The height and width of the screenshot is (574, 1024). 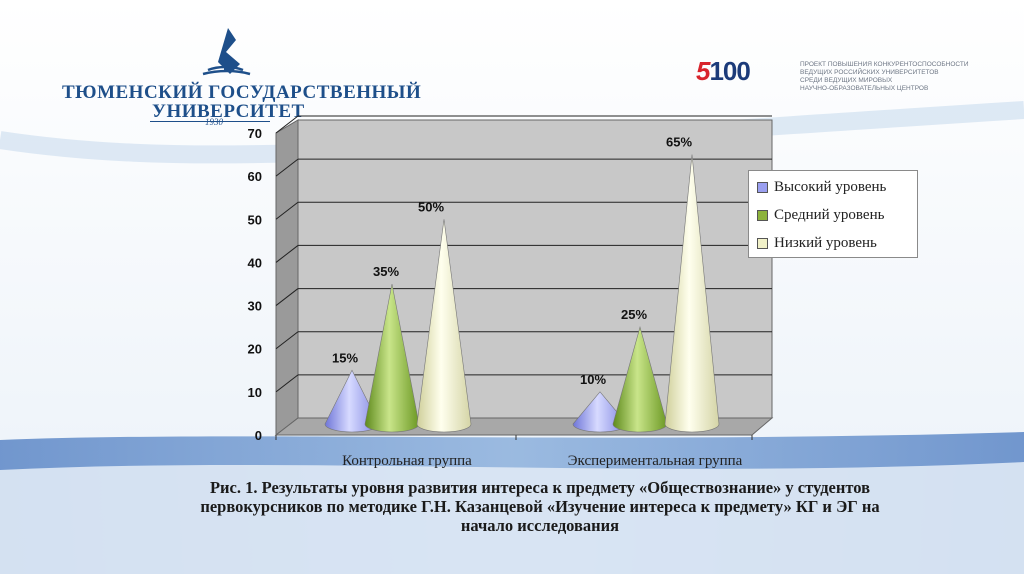 I want to click on legend-swatch-high, so click(x=762, y=187).